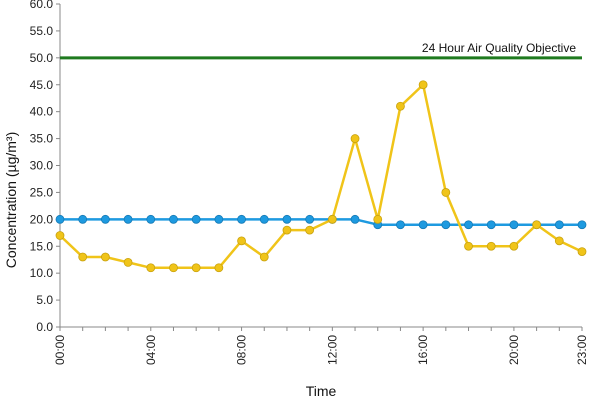 The image size is (600, 400). Describe the element at coordinates (151, 350) in the screenshot. I see `x-tick-label: 04:00` at that location.